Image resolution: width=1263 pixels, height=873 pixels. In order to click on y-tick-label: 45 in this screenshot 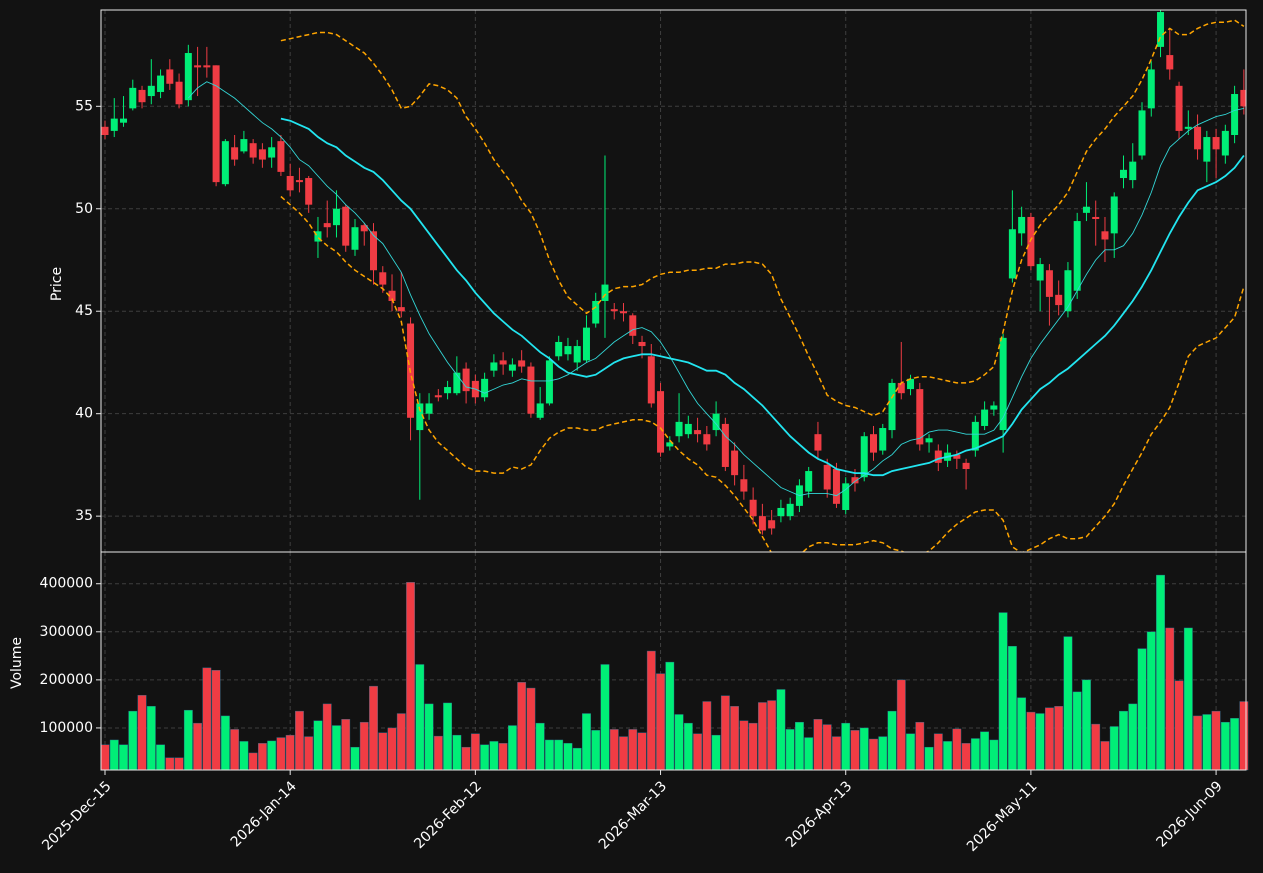, I will do `click(84, 311)`.